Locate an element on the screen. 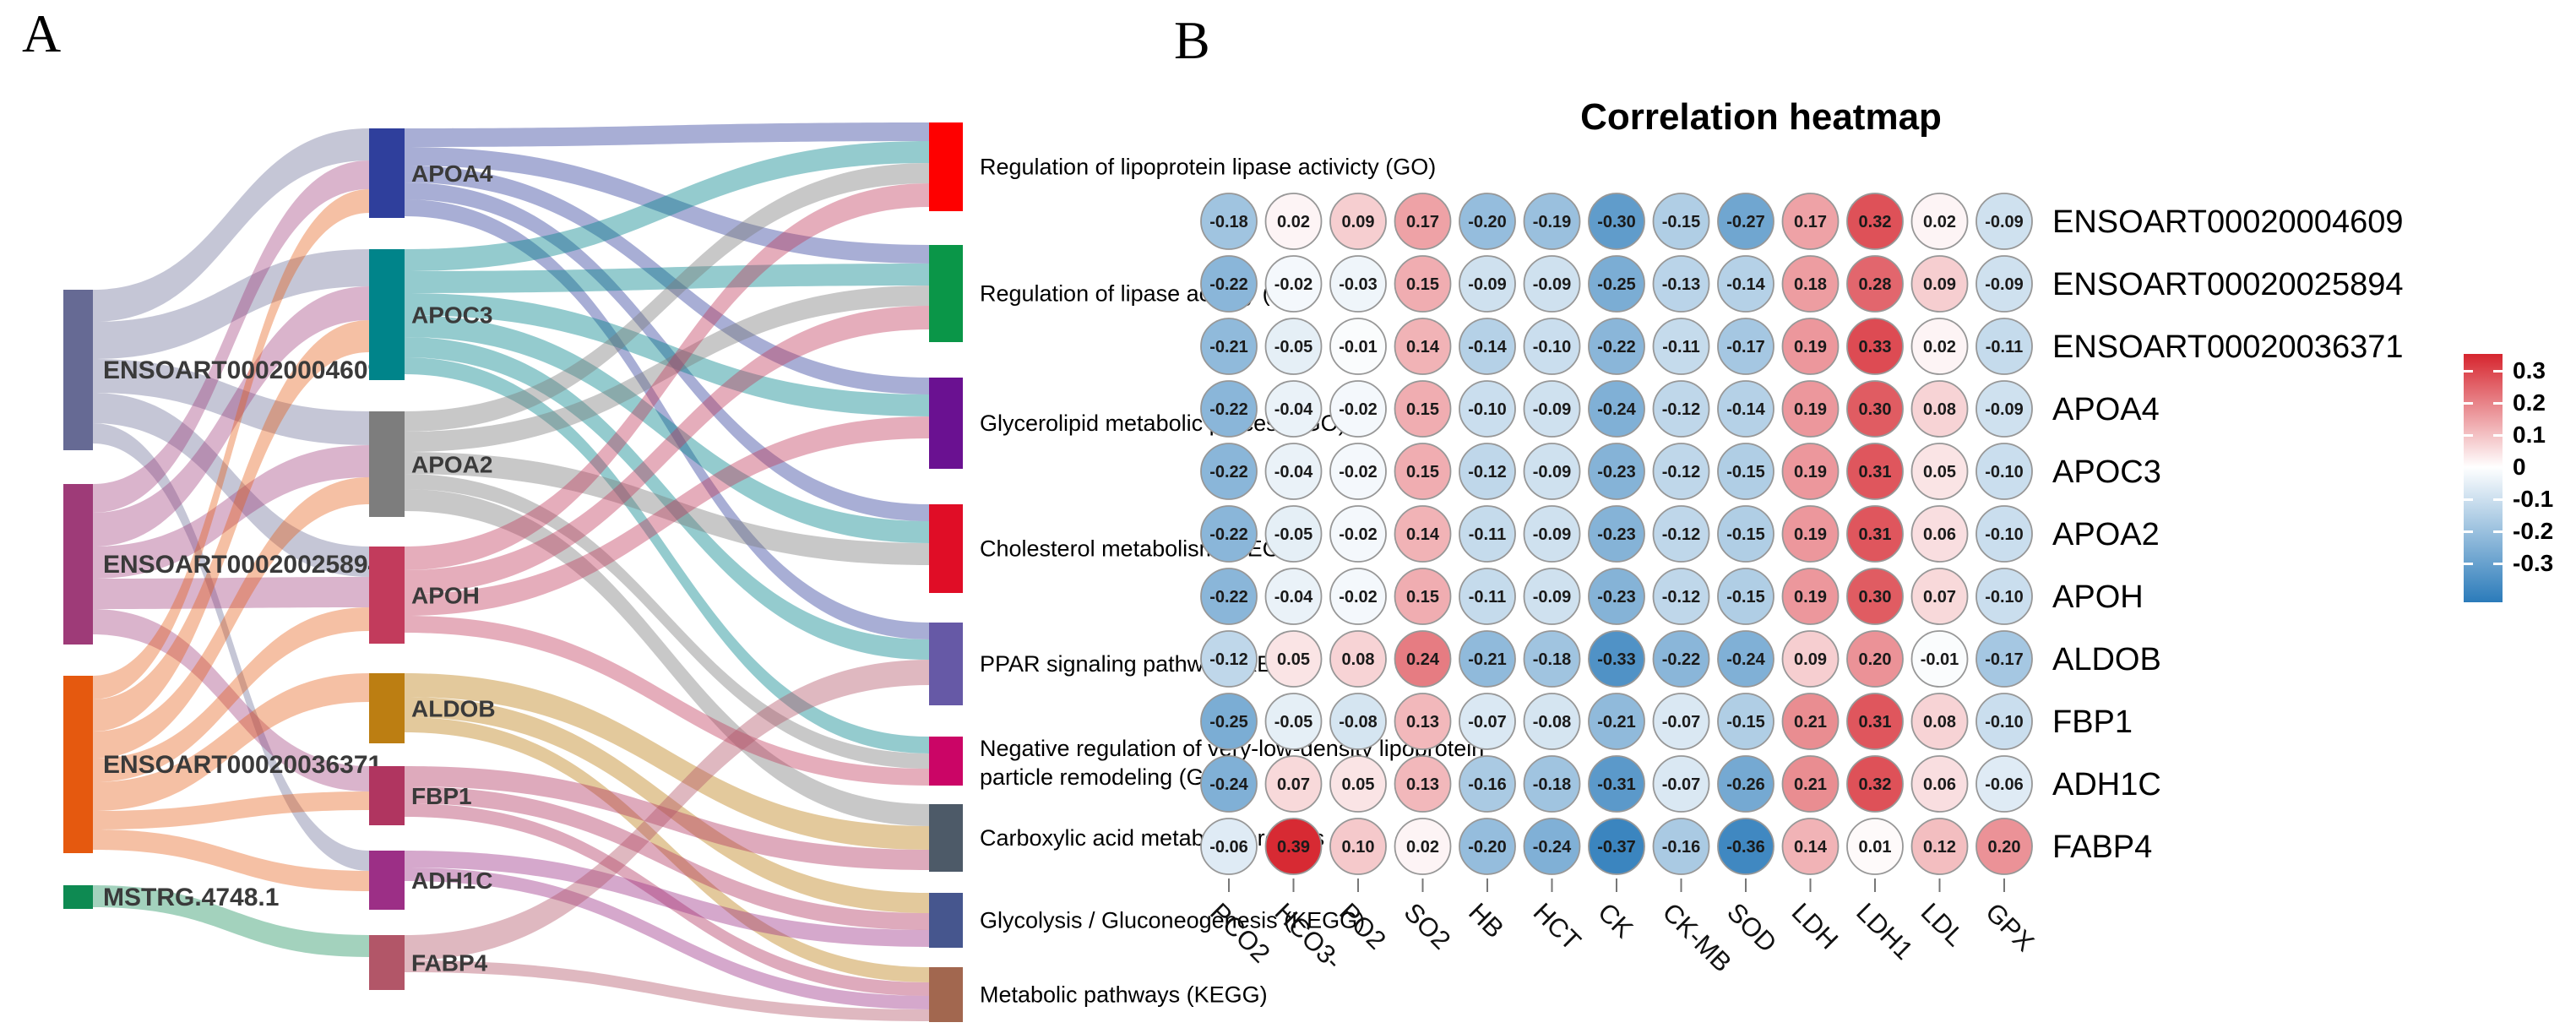 The width and height of the screenshot is (2576, 1028). heatmap-cell-value: 0.09 is located at coordinates (1810, 659).